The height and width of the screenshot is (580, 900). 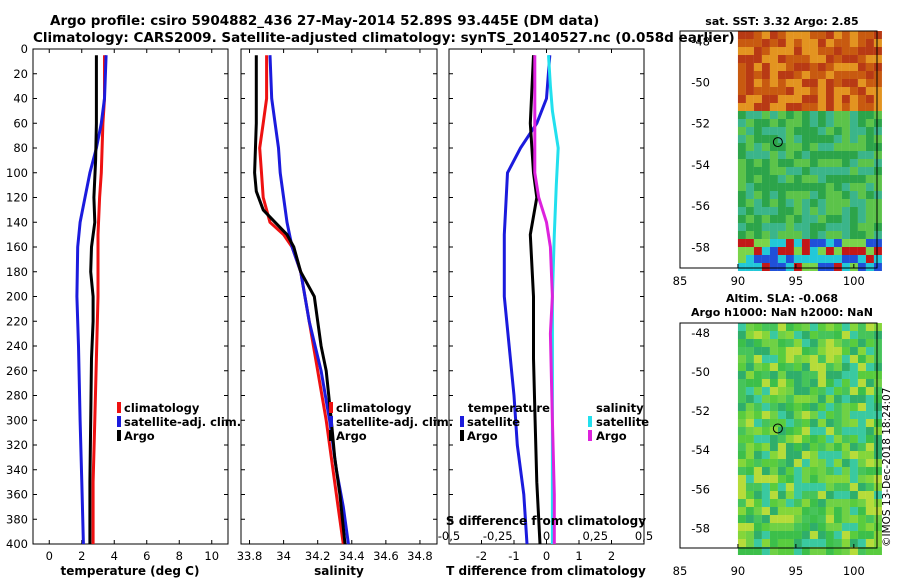 I want to click on legend-swatch-satellite, so click(x=119, y=421).